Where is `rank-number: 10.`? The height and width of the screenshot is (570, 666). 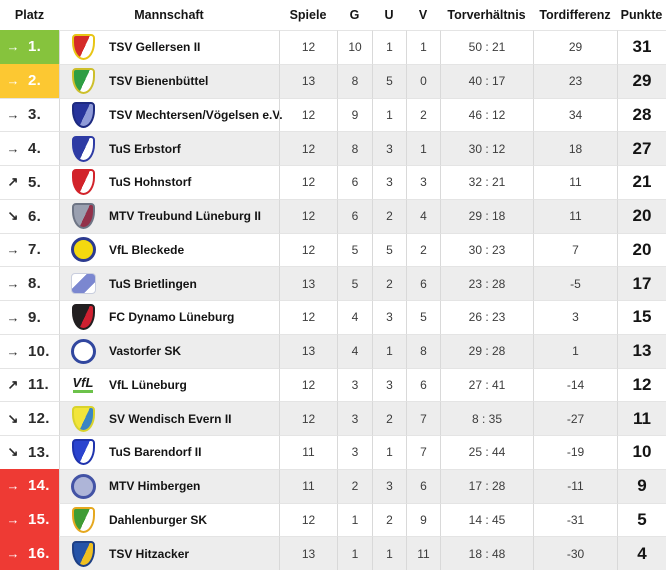
rank-number: 10. is located at coordinates (39, 351).